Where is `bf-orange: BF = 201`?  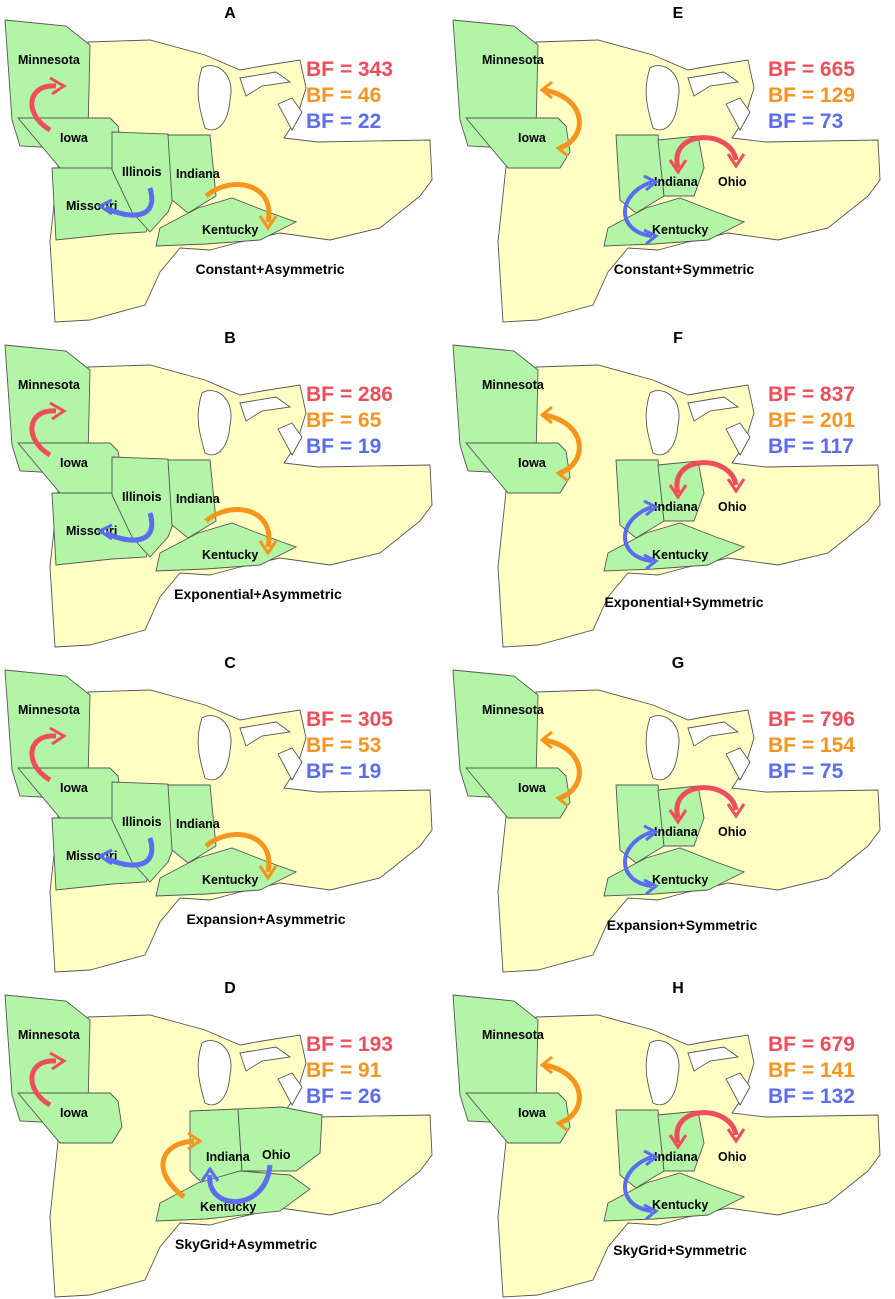
bf-orange: BF = 201 is located at coordinates (811, 420).